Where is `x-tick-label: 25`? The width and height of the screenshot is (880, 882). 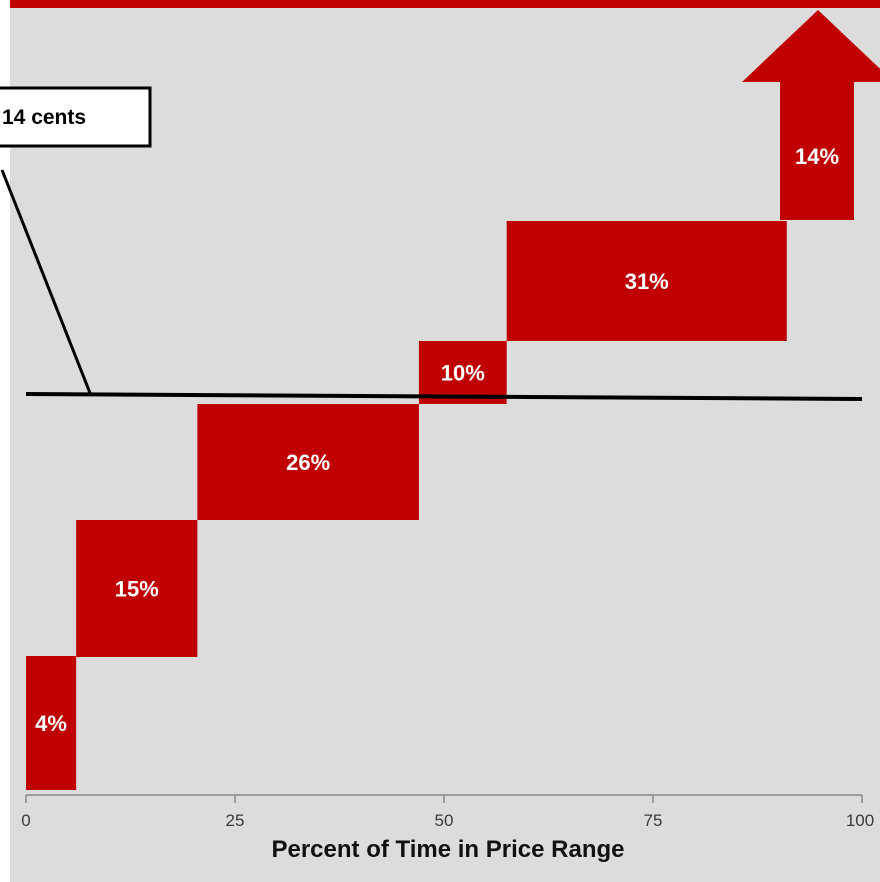
x-tick-label: 25 is located at coordinates (235, 820).